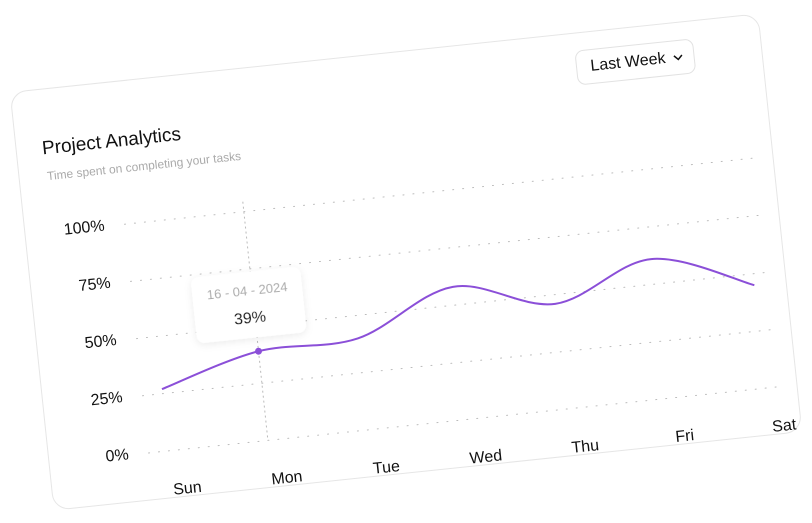  What do you see at coordinates (187, 489) in the screenshot?
I see `x-tick-label: Sun` at bounding box center [187, 489].